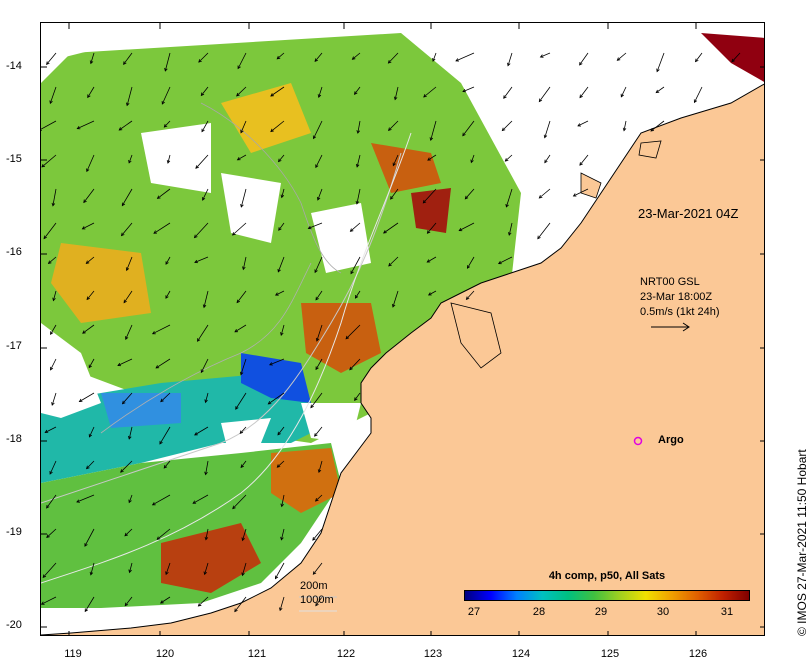 This screenshot has width=809, height=672. What do you see at coordinates (663, 612) in the screenshot?
I see `colorbar-tick: 30` at bounding box center [663, 612].